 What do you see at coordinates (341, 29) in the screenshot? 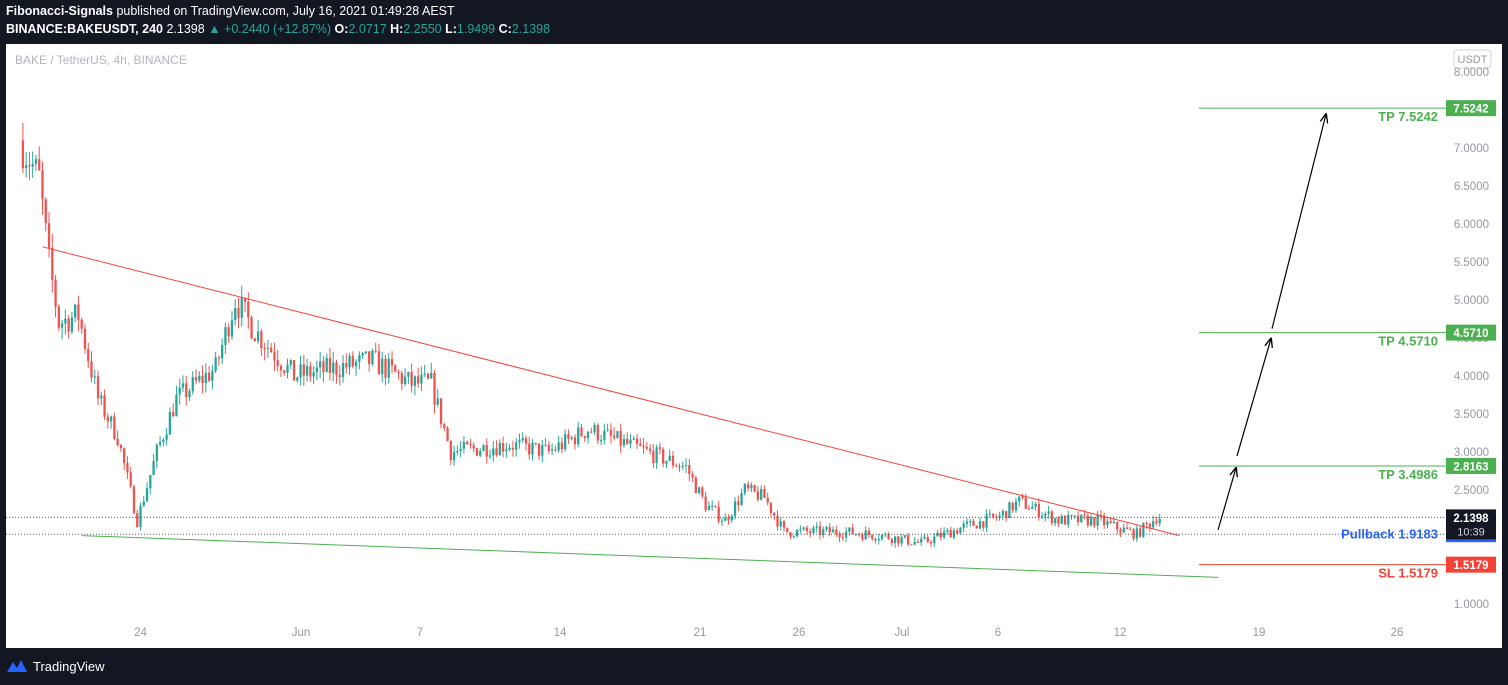
I see `open-label: O:` at bounding box center [341, 29].